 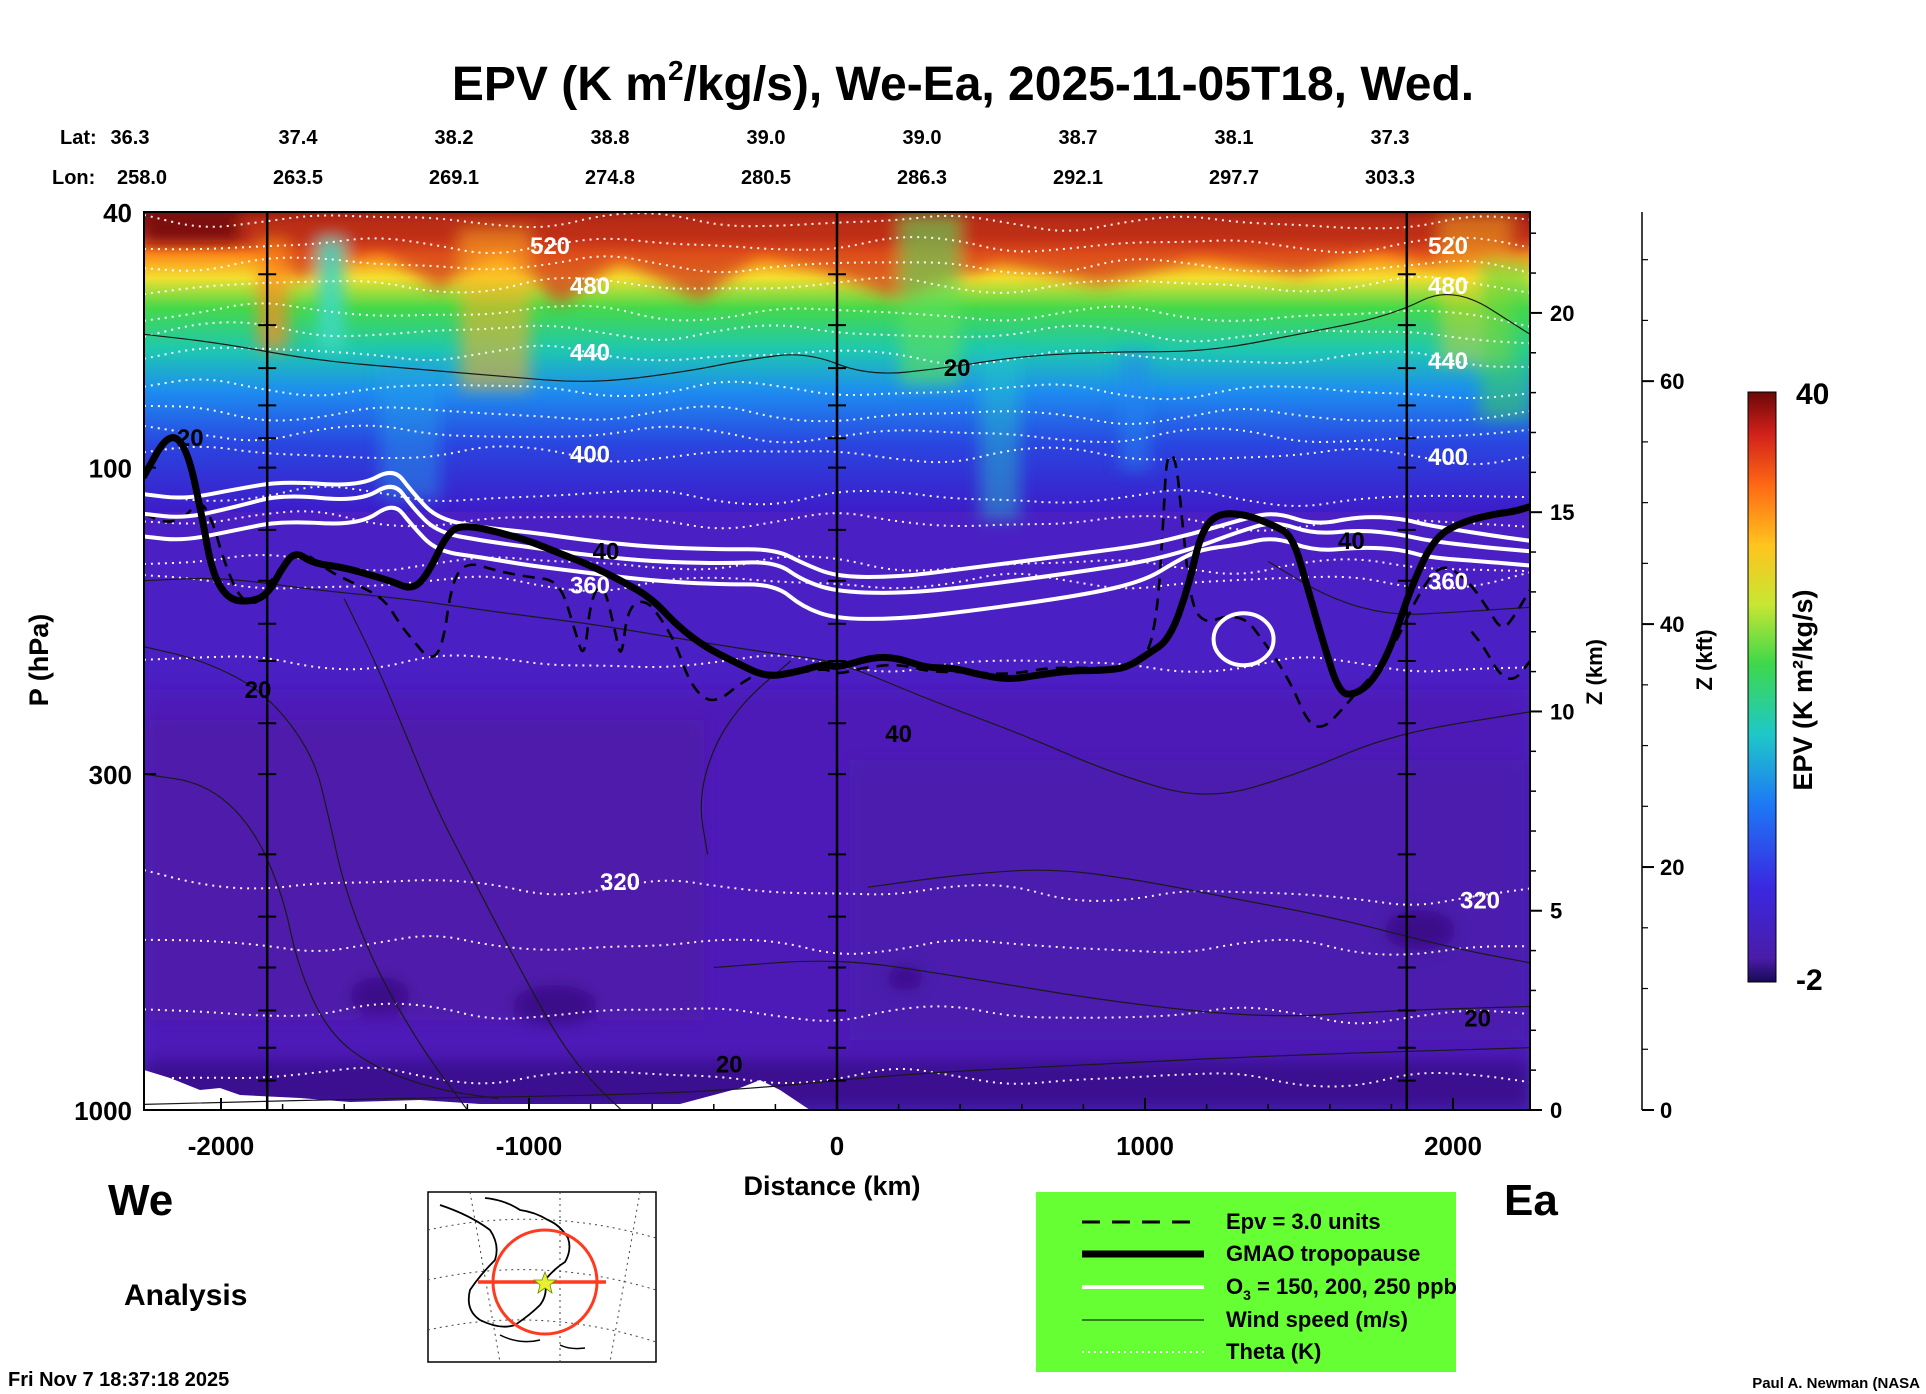 What do you see at coordinates (1812, 394) in the screenshot?
I see `colorbar-max-label: 40` at bounding box center [1812, 394].